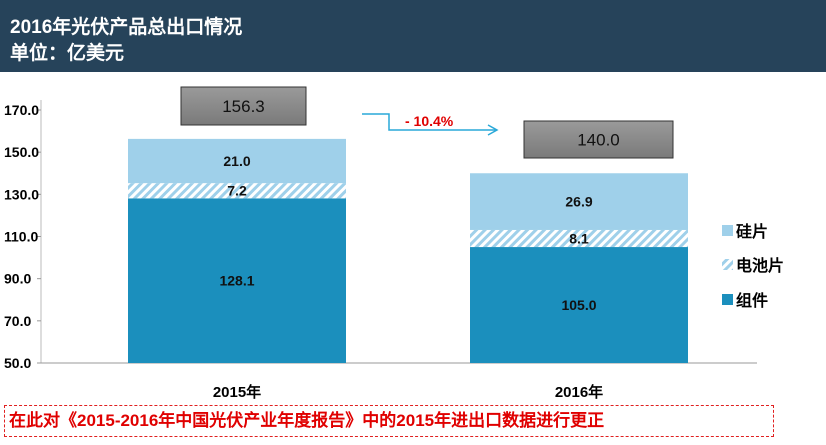  What do you see at coordinates (17, 279) in the screenshot?
I see `y-tick-label: 90.0` at bounding box center [17, 279].